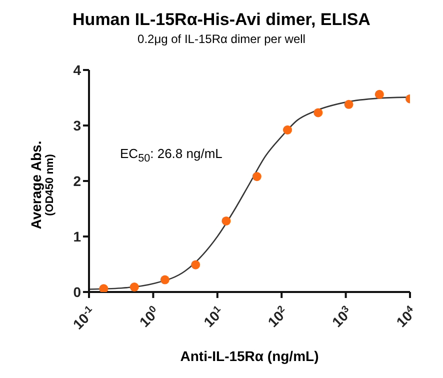 The width and height of the screenshot is (443, 378). Describe the element at coordinates (77, 180) in the screenshot. I see `y-tick-label: 2` at that location.